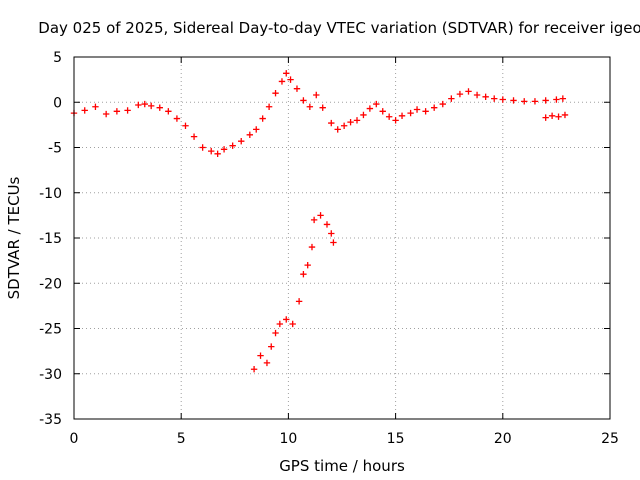 Image resolution: width=640 pixels, height=480 pixels. What do you see at coordinates (50, 194) in the screenshot?
I see `y-tick-label: -10` at bounding box center [50, 194].